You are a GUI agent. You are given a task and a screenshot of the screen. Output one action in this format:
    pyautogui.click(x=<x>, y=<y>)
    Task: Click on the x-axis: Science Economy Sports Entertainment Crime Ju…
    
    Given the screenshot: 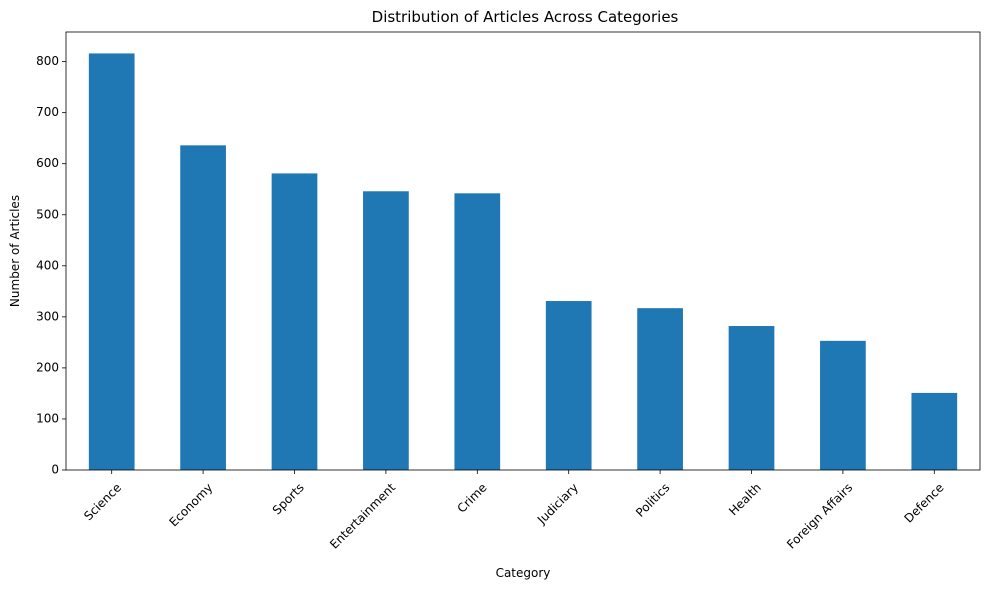 What is the action you would take?
    pyautogui.click(x=513, y=511)
    